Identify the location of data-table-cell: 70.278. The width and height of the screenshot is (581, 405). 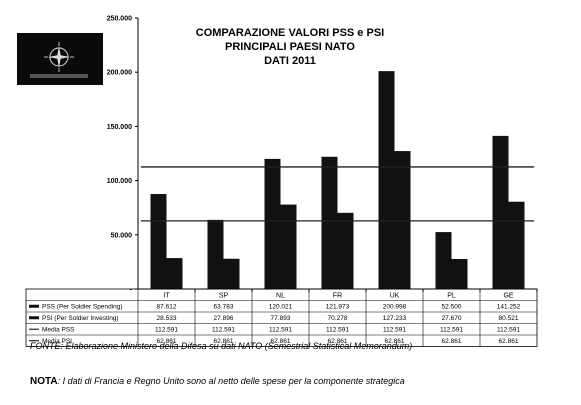
(338, 318).